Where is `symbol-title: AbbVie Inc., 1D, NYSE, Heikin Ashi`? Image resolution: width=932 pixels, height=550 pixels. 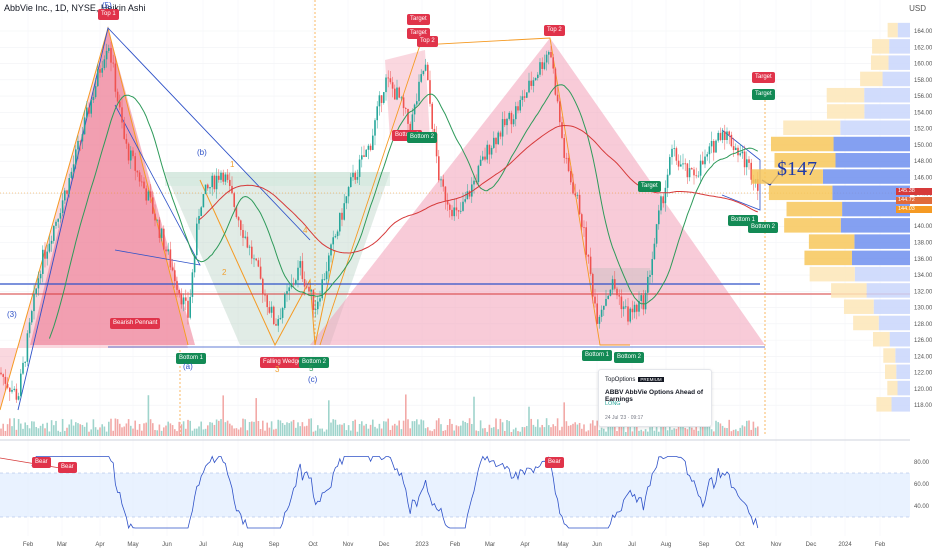 symbol-title: AbbVie Inc., 1D, NYSE, Heikin Ashi is located at coordinates (75, 8).